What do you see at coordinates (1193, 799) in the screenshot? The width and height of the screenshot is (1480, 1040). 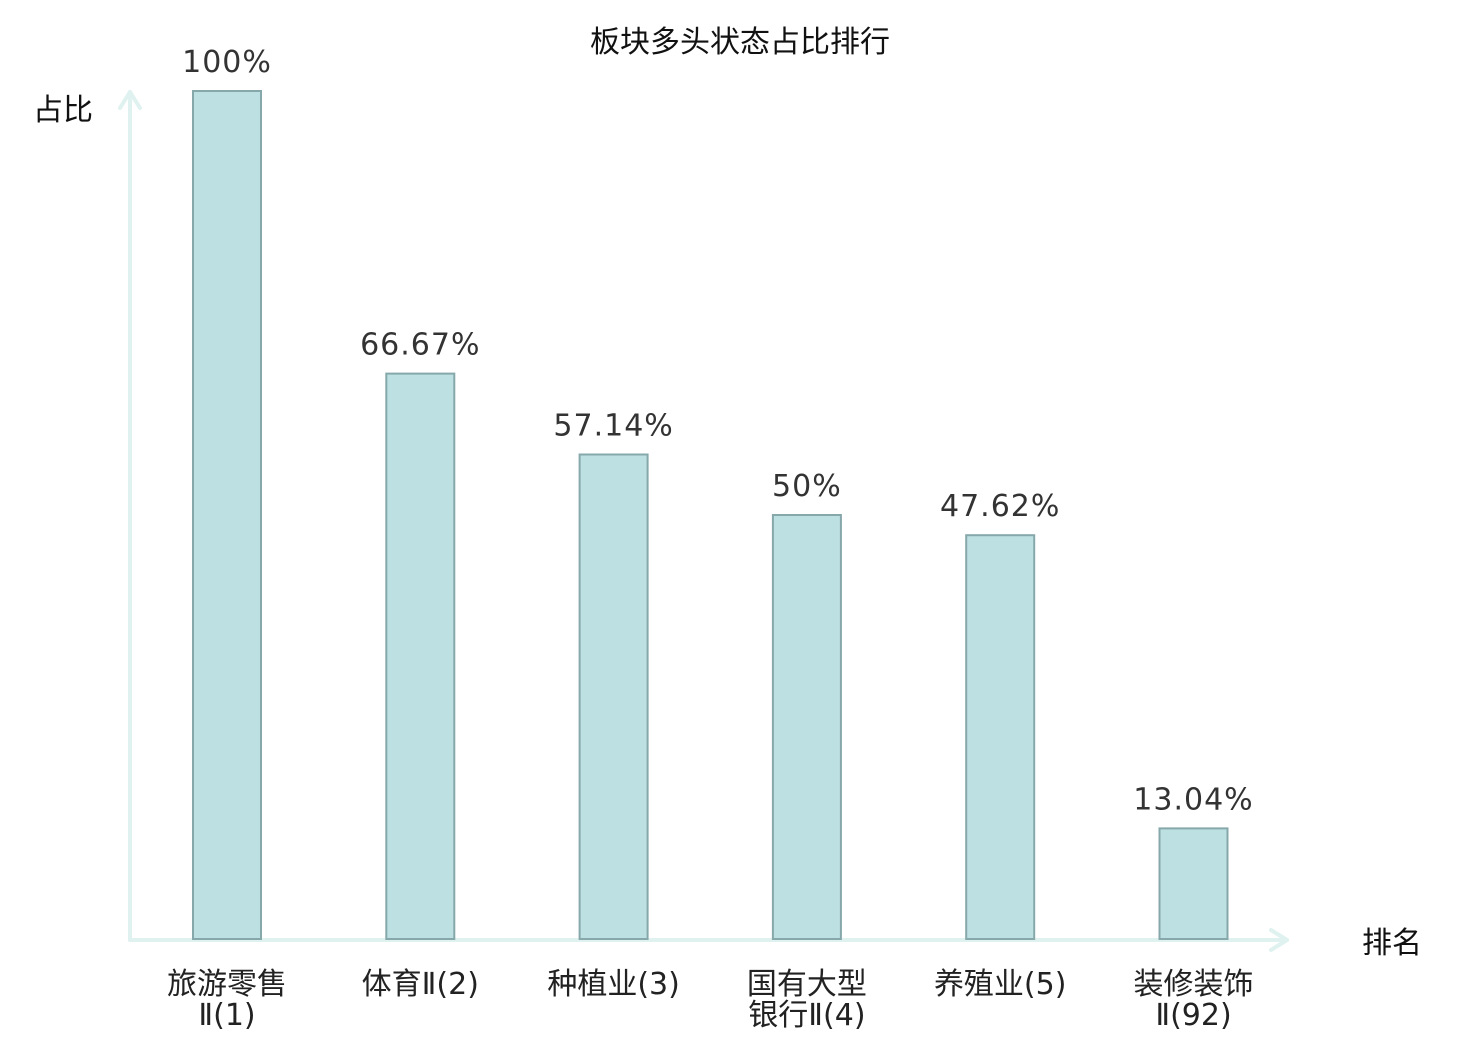 I see `value-label-6: 13.04%` at bounding box center [1193, 799].